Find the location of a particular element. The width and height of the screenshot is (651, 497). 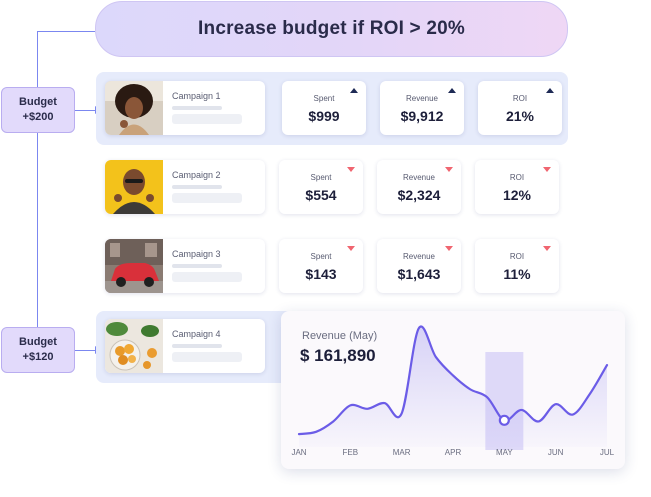

budget-tag-campaign-1: Budget +$200 is located at coordinates (38, 110).